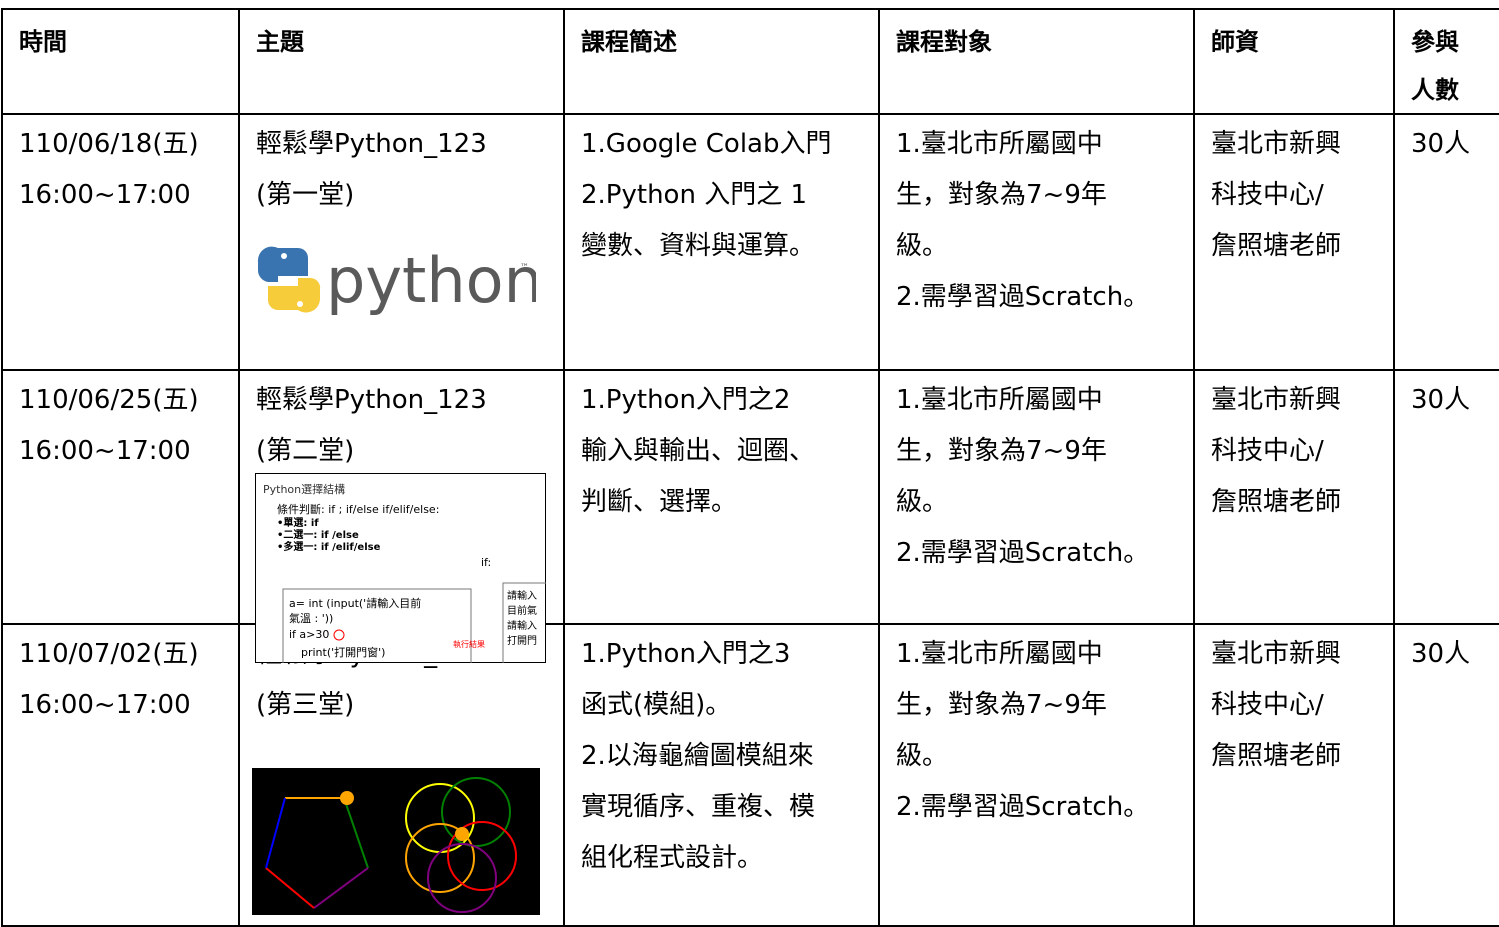  I want to click on cell-text: 110/06/18(五), so click(109, 144).